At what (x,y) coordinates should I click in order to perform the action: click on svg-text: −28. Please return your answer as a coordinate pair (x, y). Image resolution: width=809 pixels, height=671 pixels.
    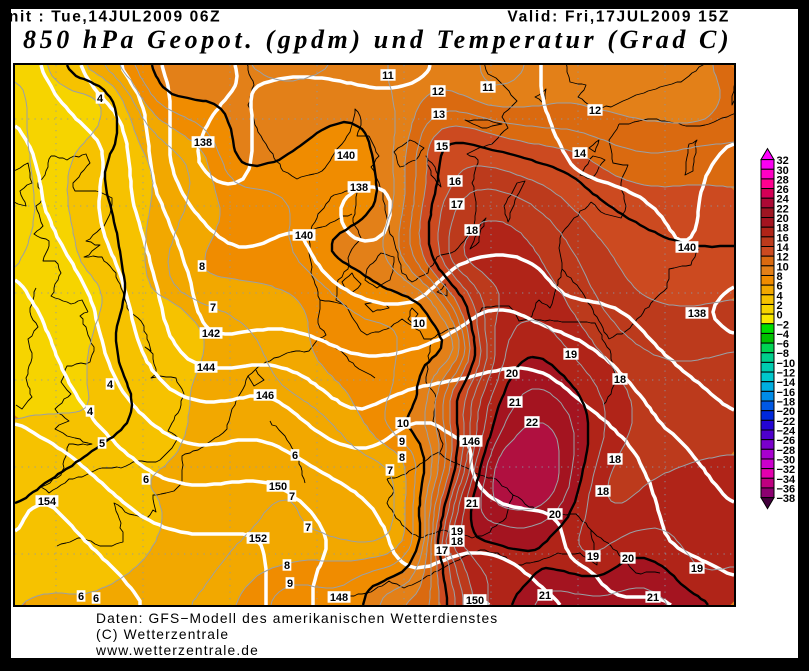
    Looking at the image, I should click on (786, 451).